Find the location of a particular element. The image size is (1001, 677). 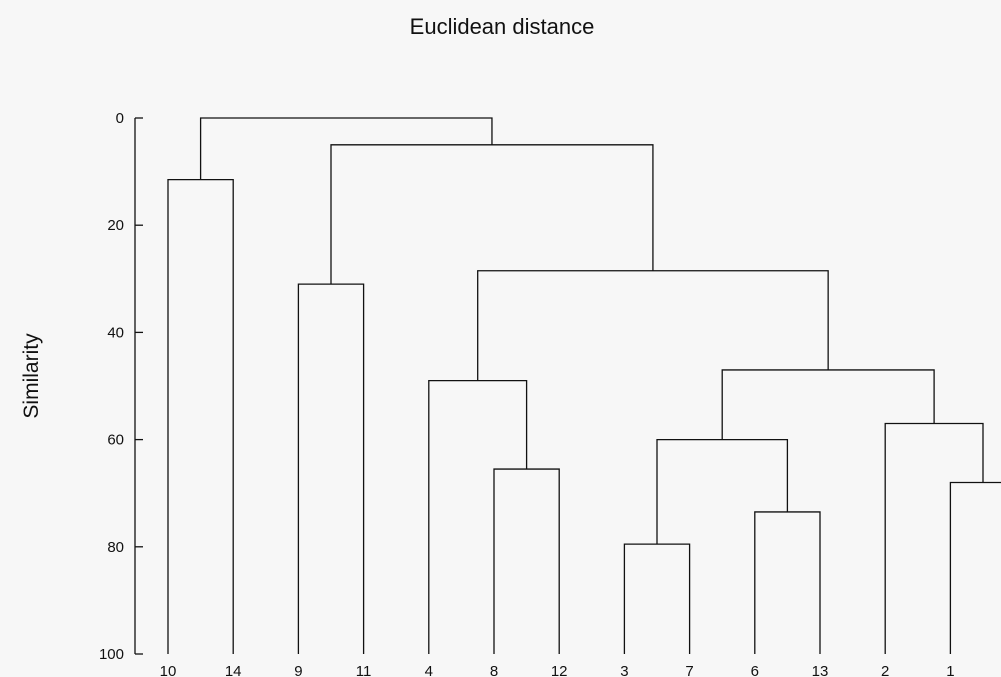

y-tick-label: 0 is located at coordinates (120, 118).